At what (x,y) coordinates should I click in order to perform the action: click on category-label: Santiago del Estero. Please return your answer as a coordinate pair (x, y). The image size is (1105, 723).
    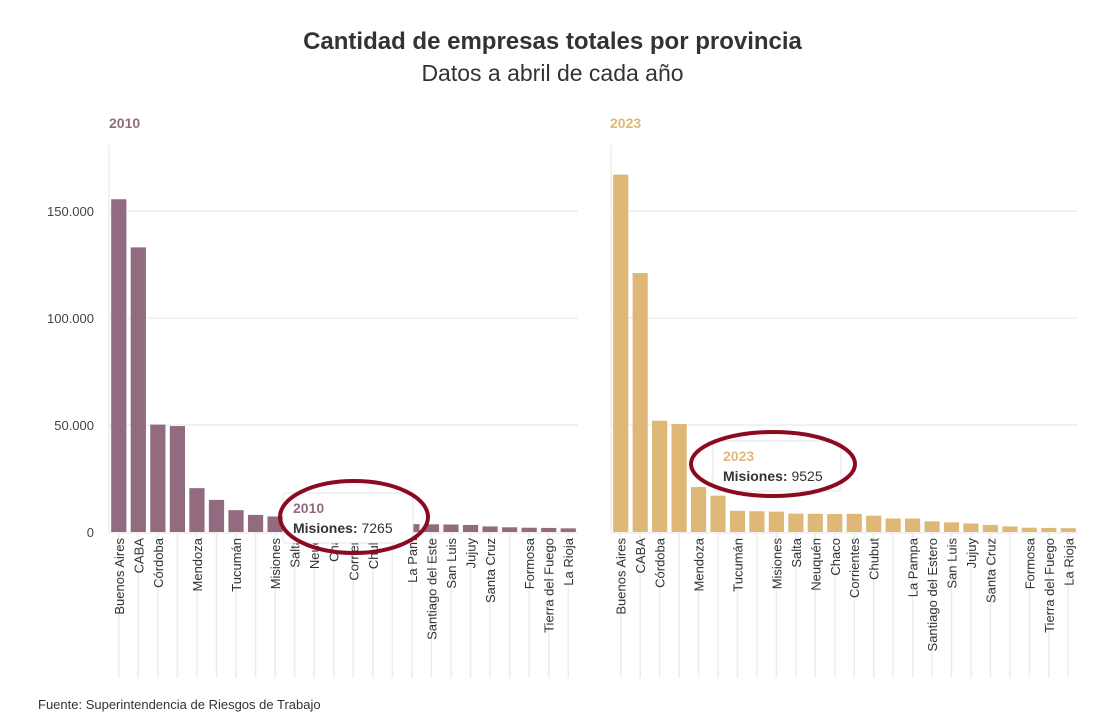
    Looking at the image, I should click on (932, 594).